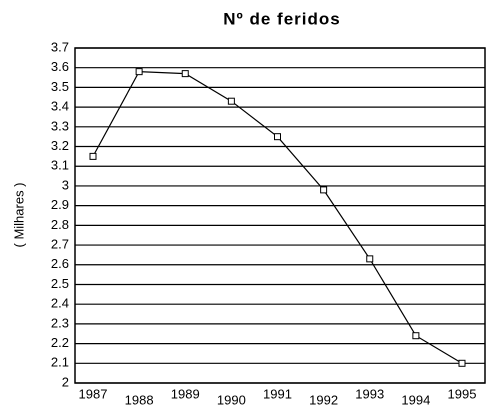  What do you see at coordinates (185, 393) in the screenshot?
I see `x-tick-label: 1989` at bounding box center [185, 393].